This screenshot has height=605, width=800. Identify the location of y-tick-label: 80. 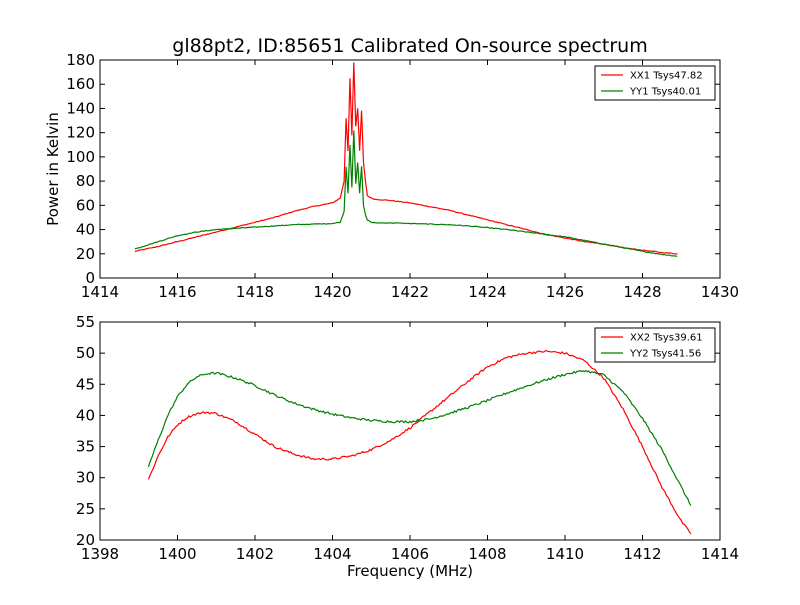
(85, 181).